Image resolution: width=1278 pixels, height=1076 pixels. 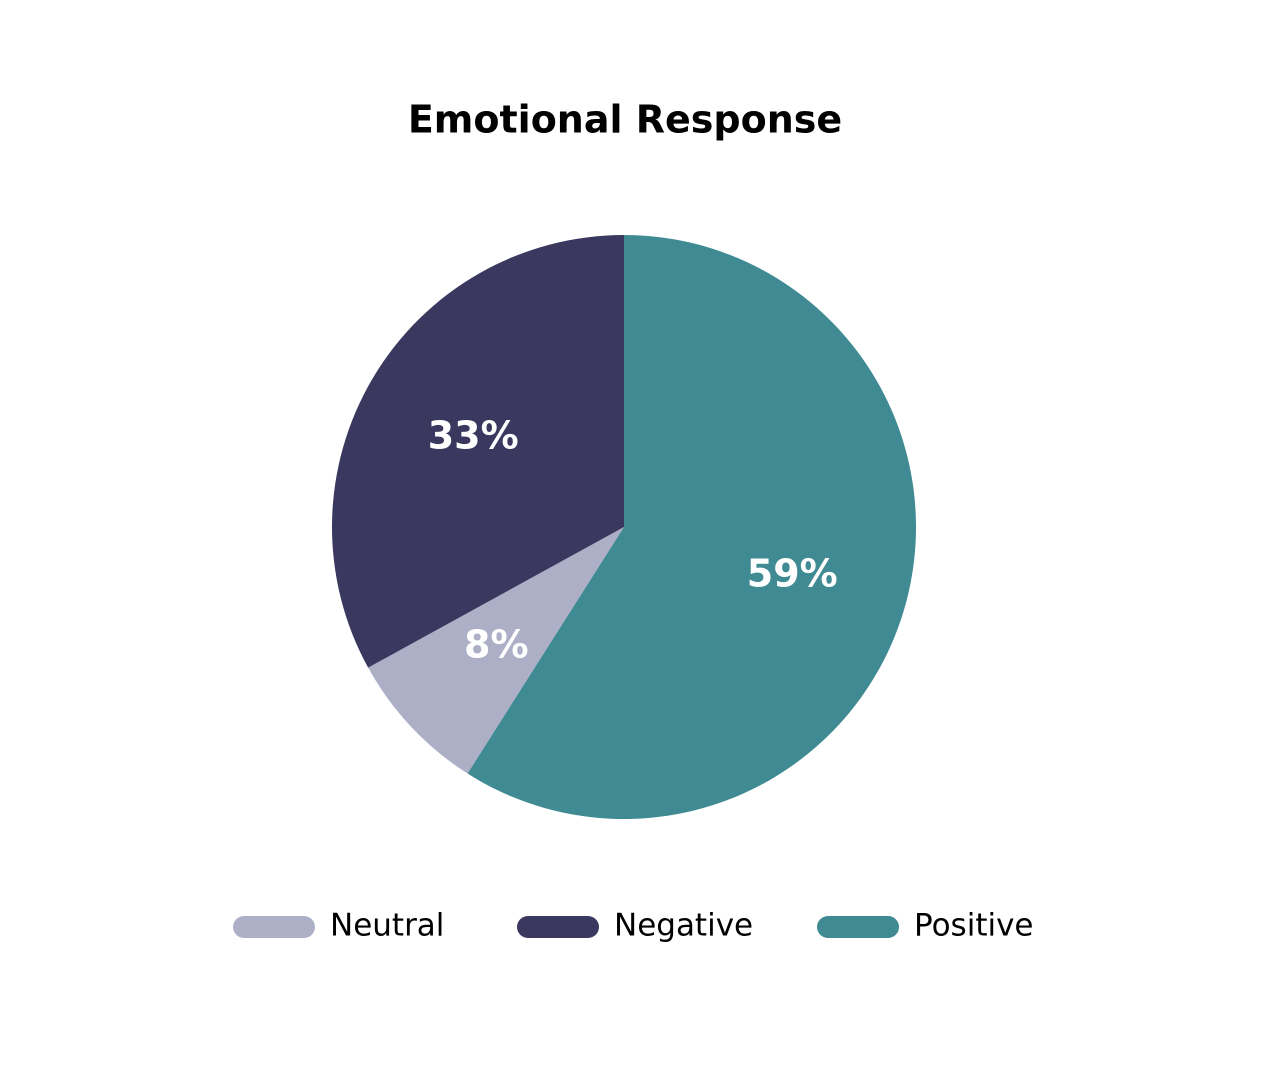 What do you see at coordinates (625, 120) in the screenshot?
I see `chart-title: Emotional Response` at bounding box center [625, 120].